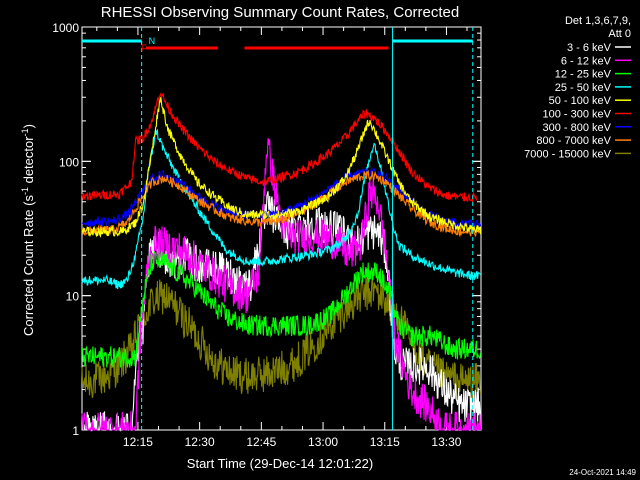 The width and height of the screenshot is (640, 480). I want to click on legend-label: 7000 - 15000 keV, so click(568, 154).